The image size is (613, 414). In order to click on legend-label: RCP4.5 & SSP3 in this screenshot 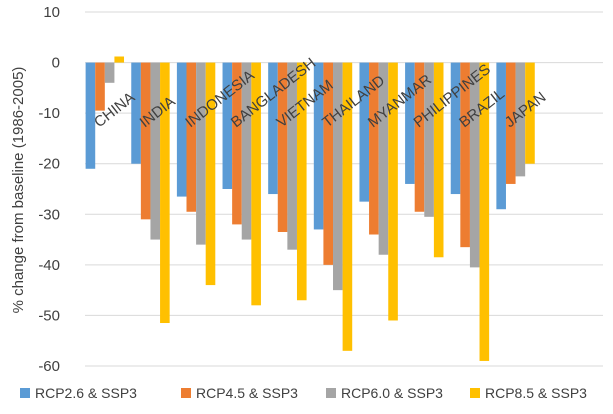, I will do `click(247, 393)`.